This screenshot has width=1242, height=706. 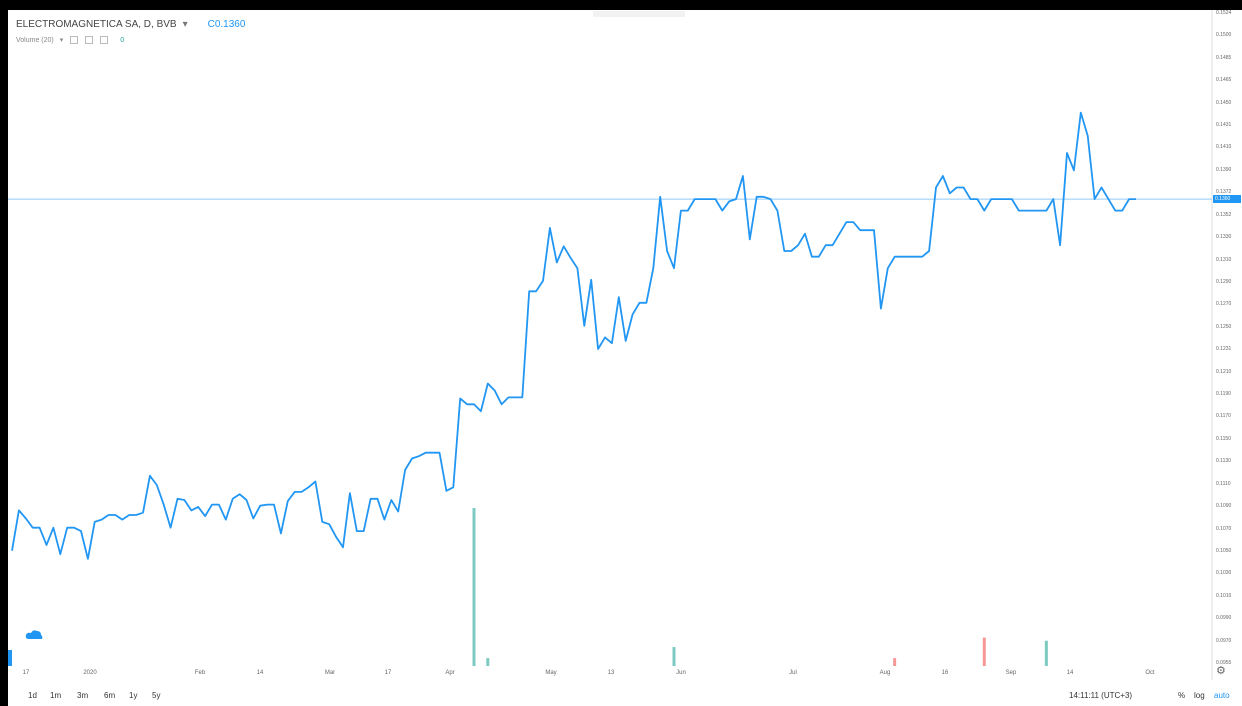 I want to click on x-tick-label: Oct, so click(x=1150, y=673).